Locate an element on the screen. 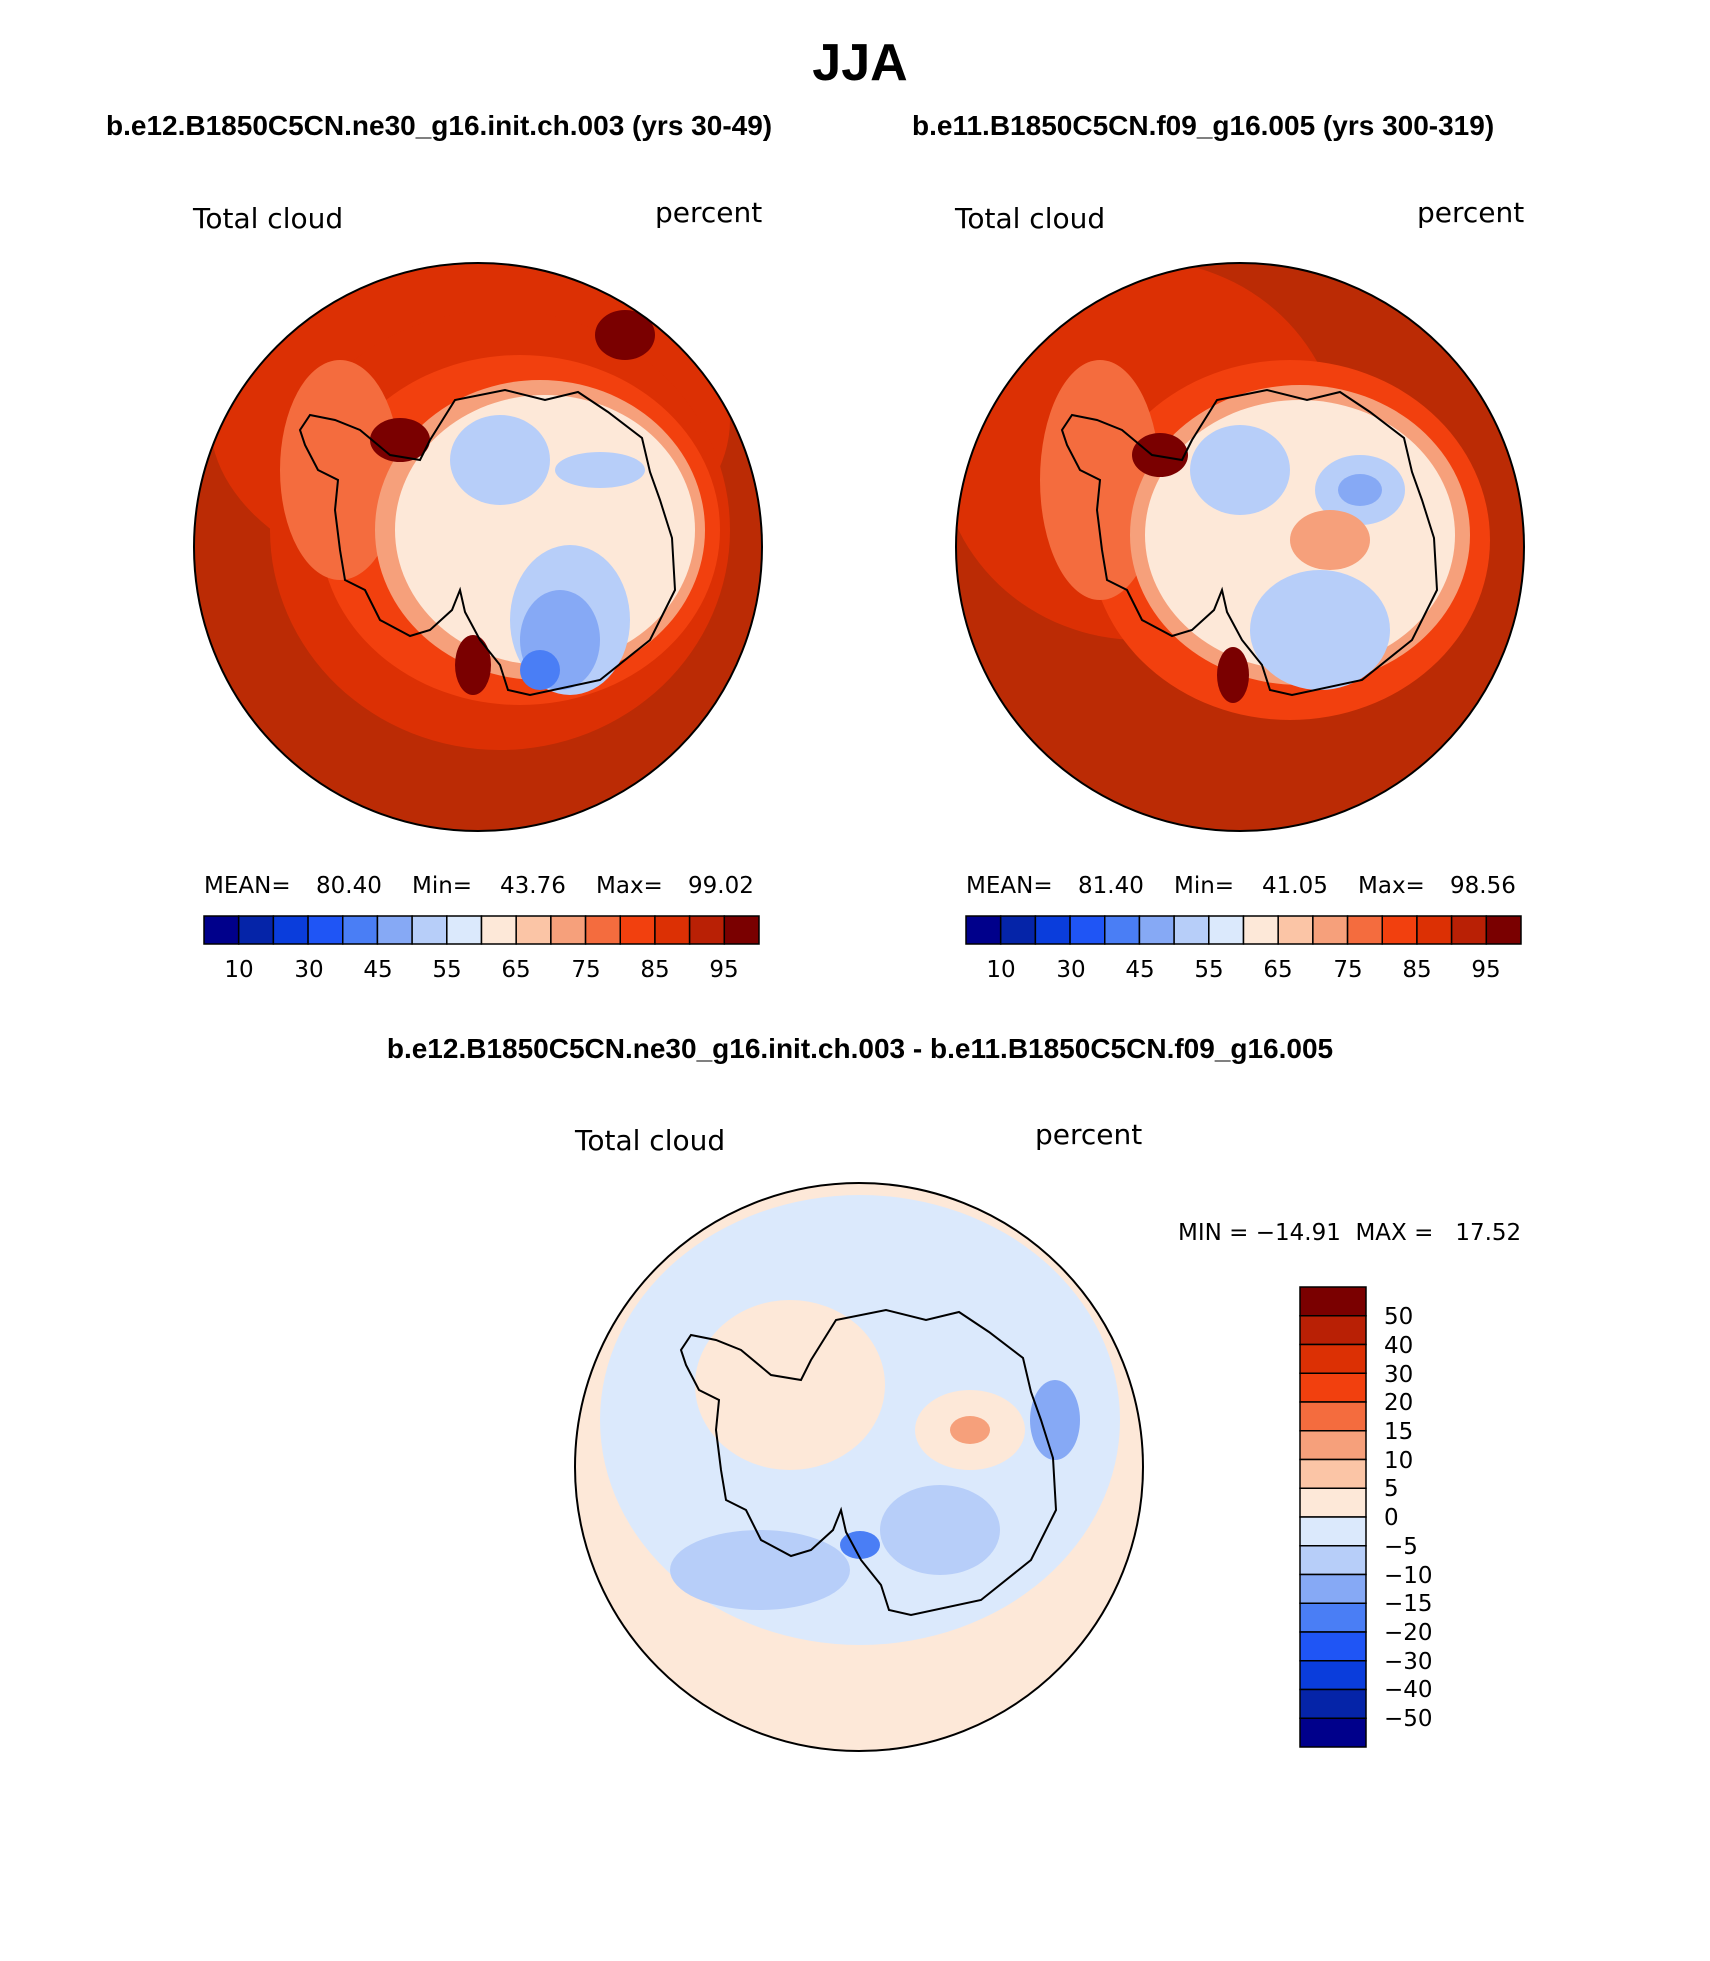 The image size is (1710, 1961). panel2-colorbar-tick: 10 is located at coordinates (1000, 970).